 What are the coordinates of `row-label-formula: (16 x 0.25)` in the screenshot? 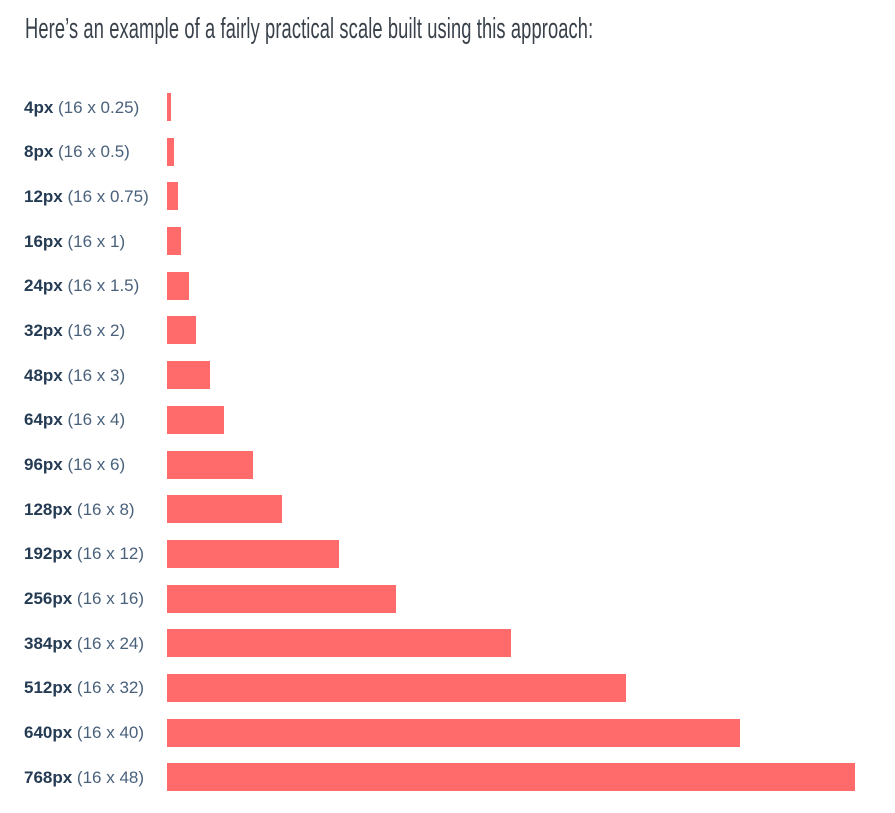 It's located at (96, 107).